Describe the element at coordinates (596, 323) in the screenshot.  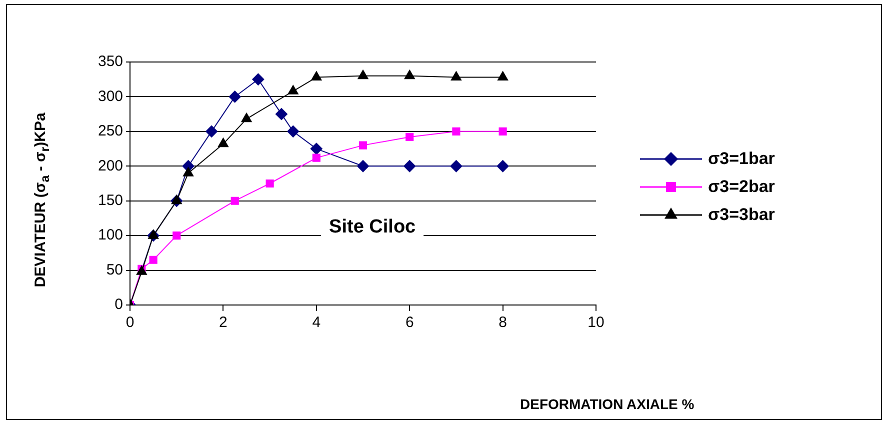
I see `x-tick-label: 10` at that location.